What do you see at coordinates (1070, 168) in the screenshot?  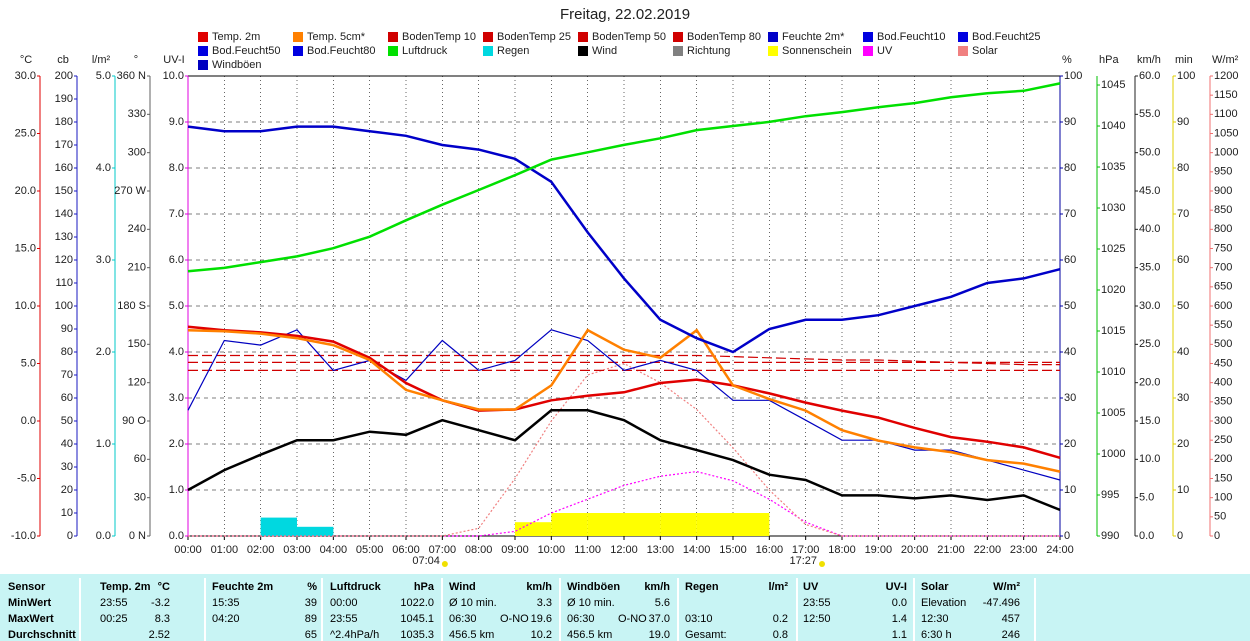 I see `y-tick-label: 80` at bounding box center [1070, 168].